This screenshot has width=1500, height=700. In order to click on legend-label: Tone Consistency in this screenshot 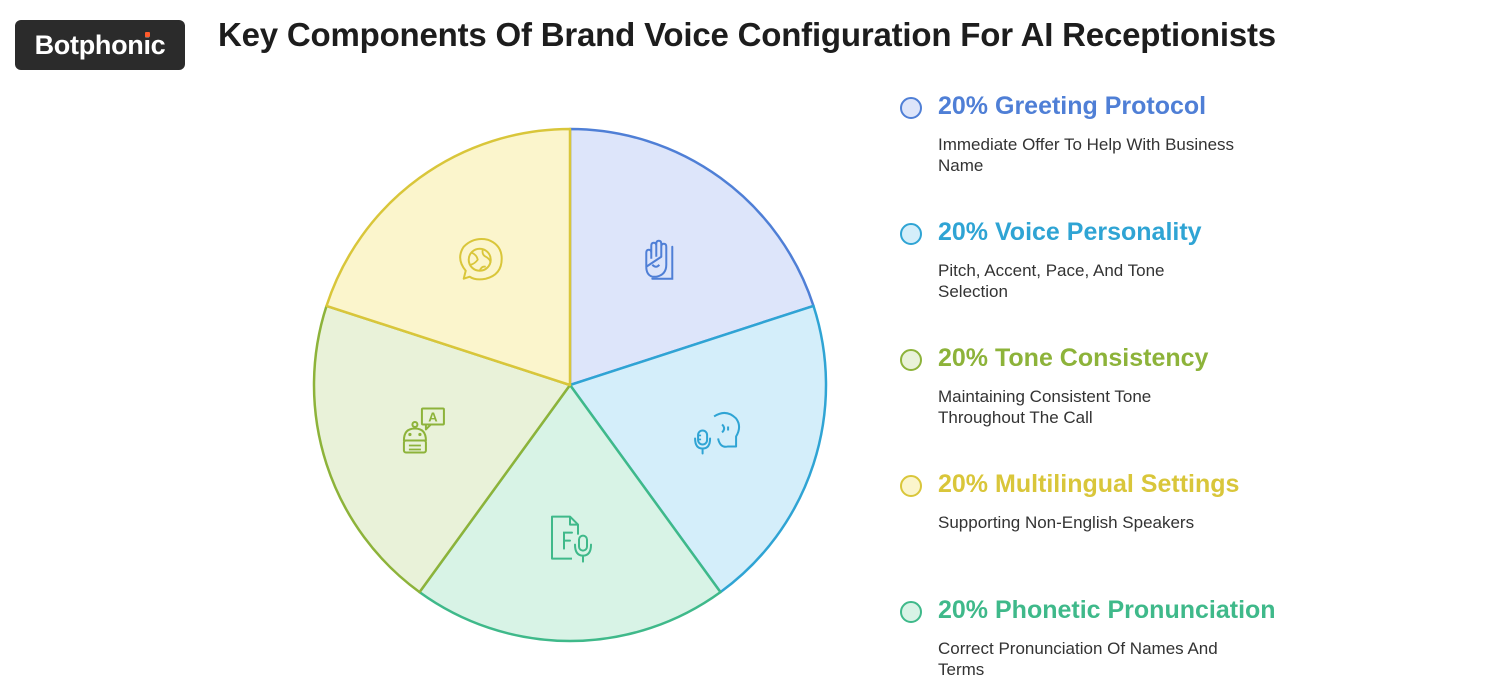, I will do `click(1098, 358)`.